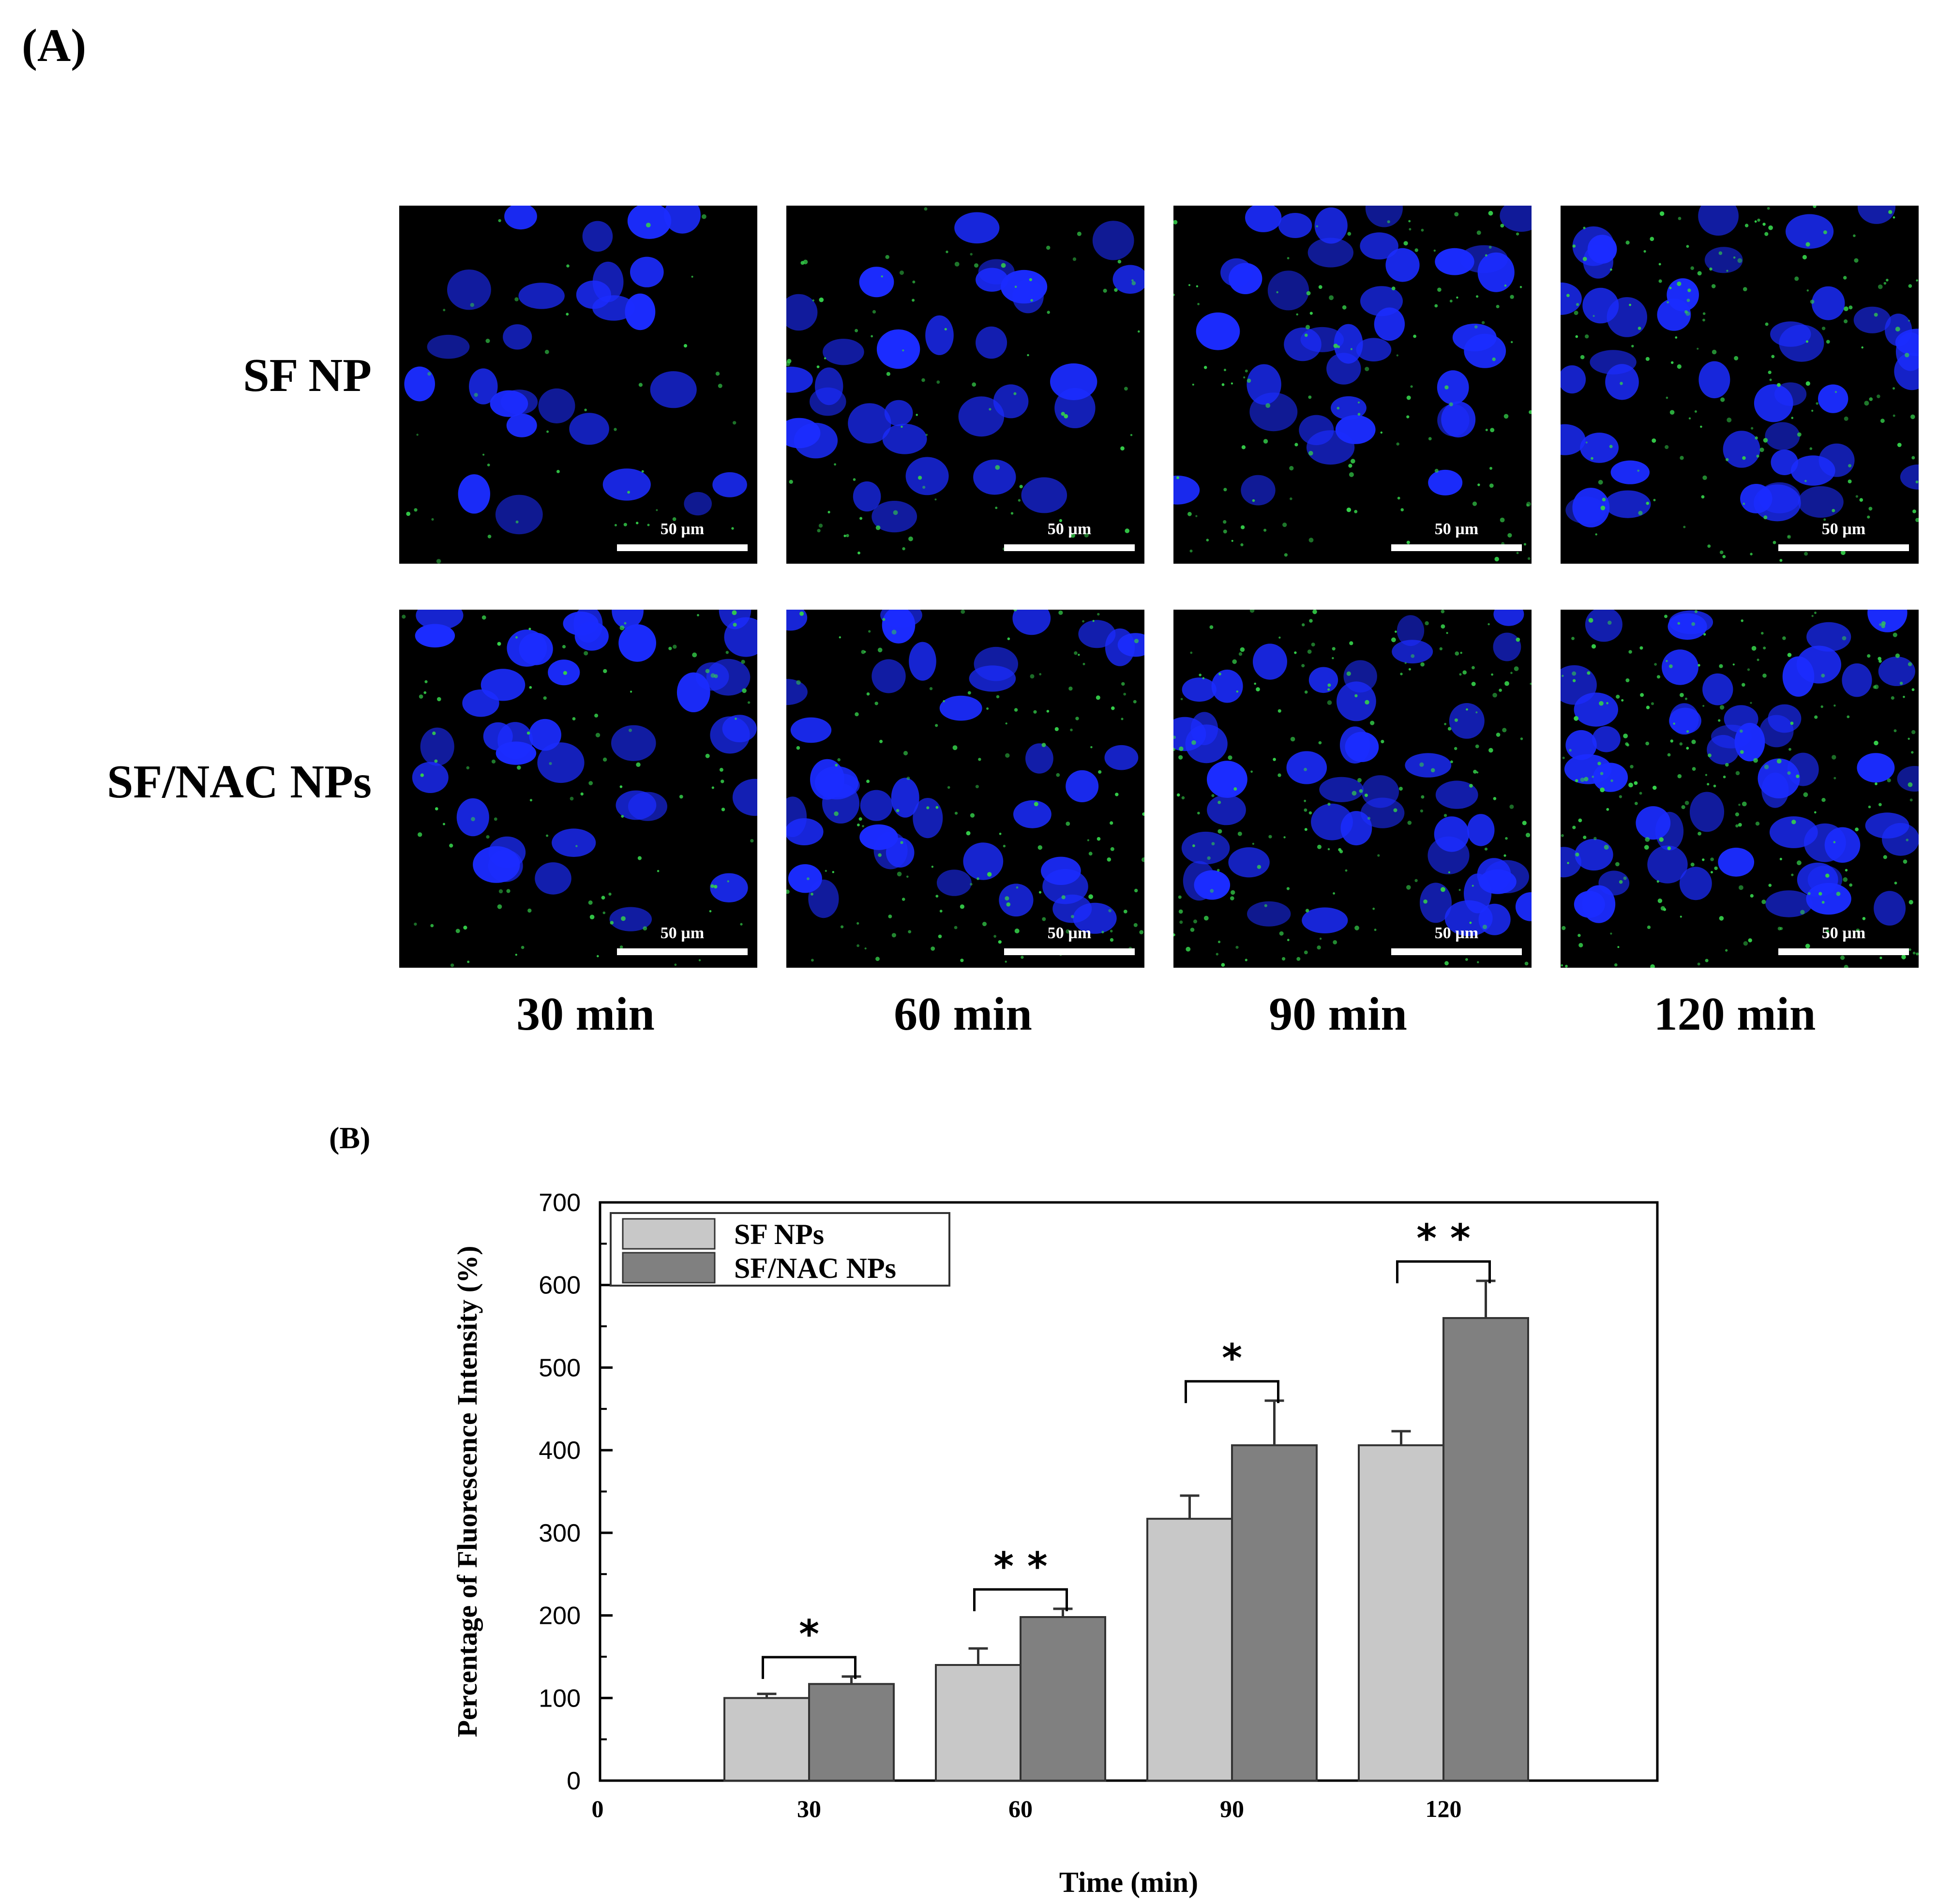 The height and width of the screenshot is (1904, 1938). Describe the element at coordinates (779, 1234) in the screenshot. I see `legend-label: SF NPs` at that location.